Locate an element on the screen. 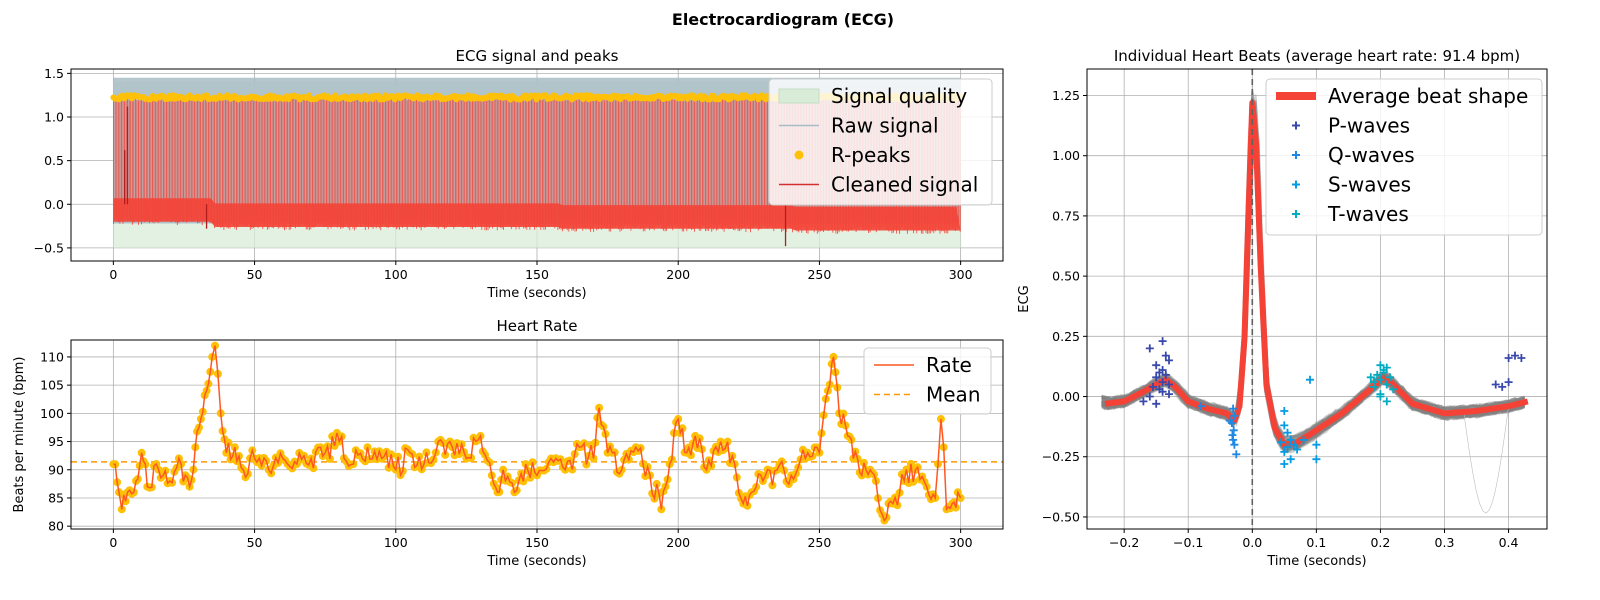 This screenshot has width=1600, height=600. cleaned-signal-body is located at coordinates (537, 214).